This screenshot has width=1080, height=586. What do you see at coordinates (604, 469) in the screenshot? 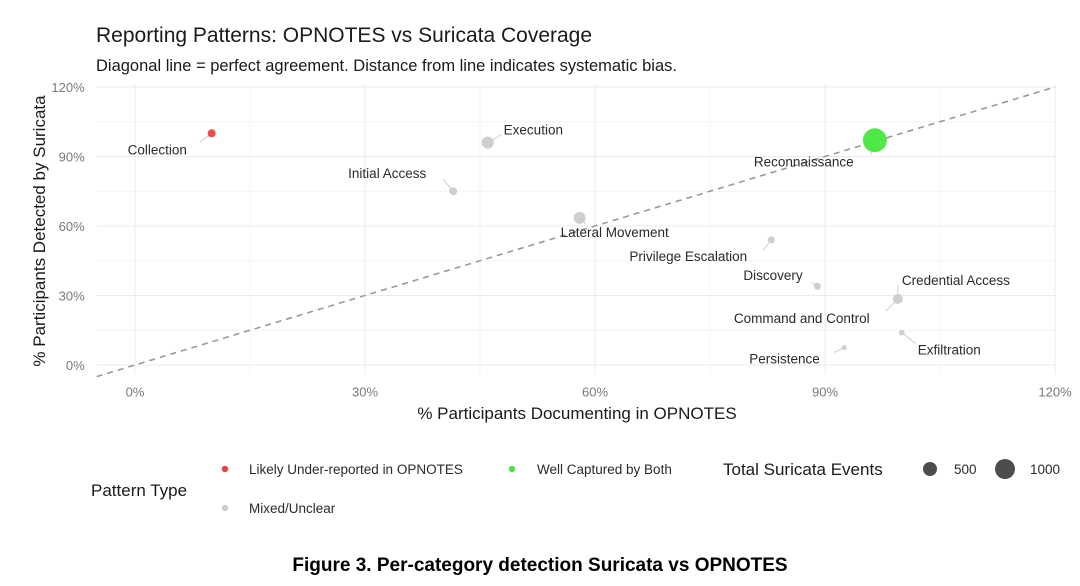
I see `legend-label-well-captured: Well Captured by Both` at bounding box center [604, 469].